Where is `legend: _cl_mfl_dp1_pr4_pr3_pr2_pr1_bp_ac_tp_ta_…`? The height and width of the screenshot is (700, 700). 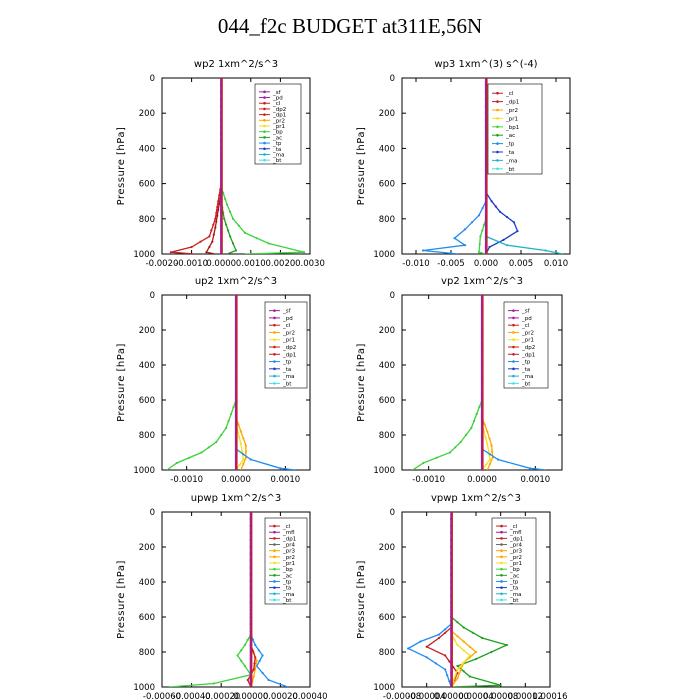 legend: _cl_mfl_dp1_pr4_pr3_pr2_pr1_bp_ac_tp_ta_… is located at coordinates (514, 561).